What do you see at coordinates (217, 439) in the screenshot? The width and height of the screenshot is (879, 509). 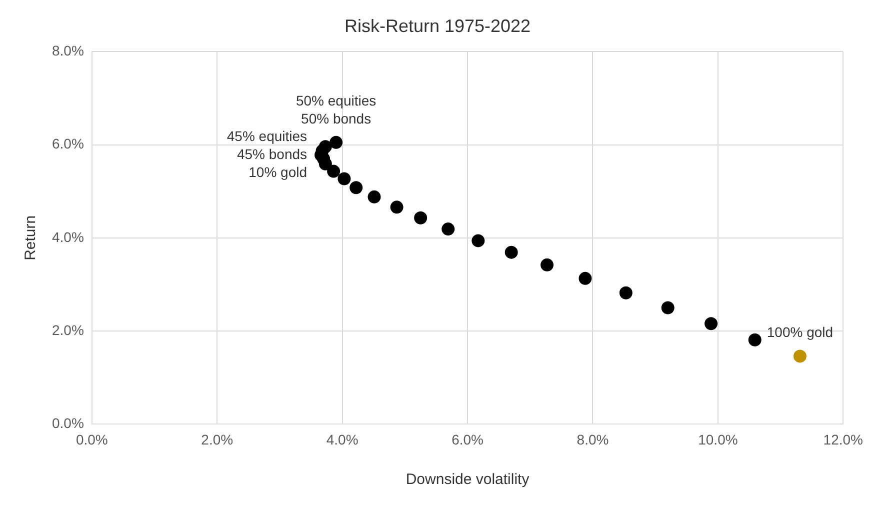 I see `x-tick-label: 2.0%` at bounding box center [217, 439].